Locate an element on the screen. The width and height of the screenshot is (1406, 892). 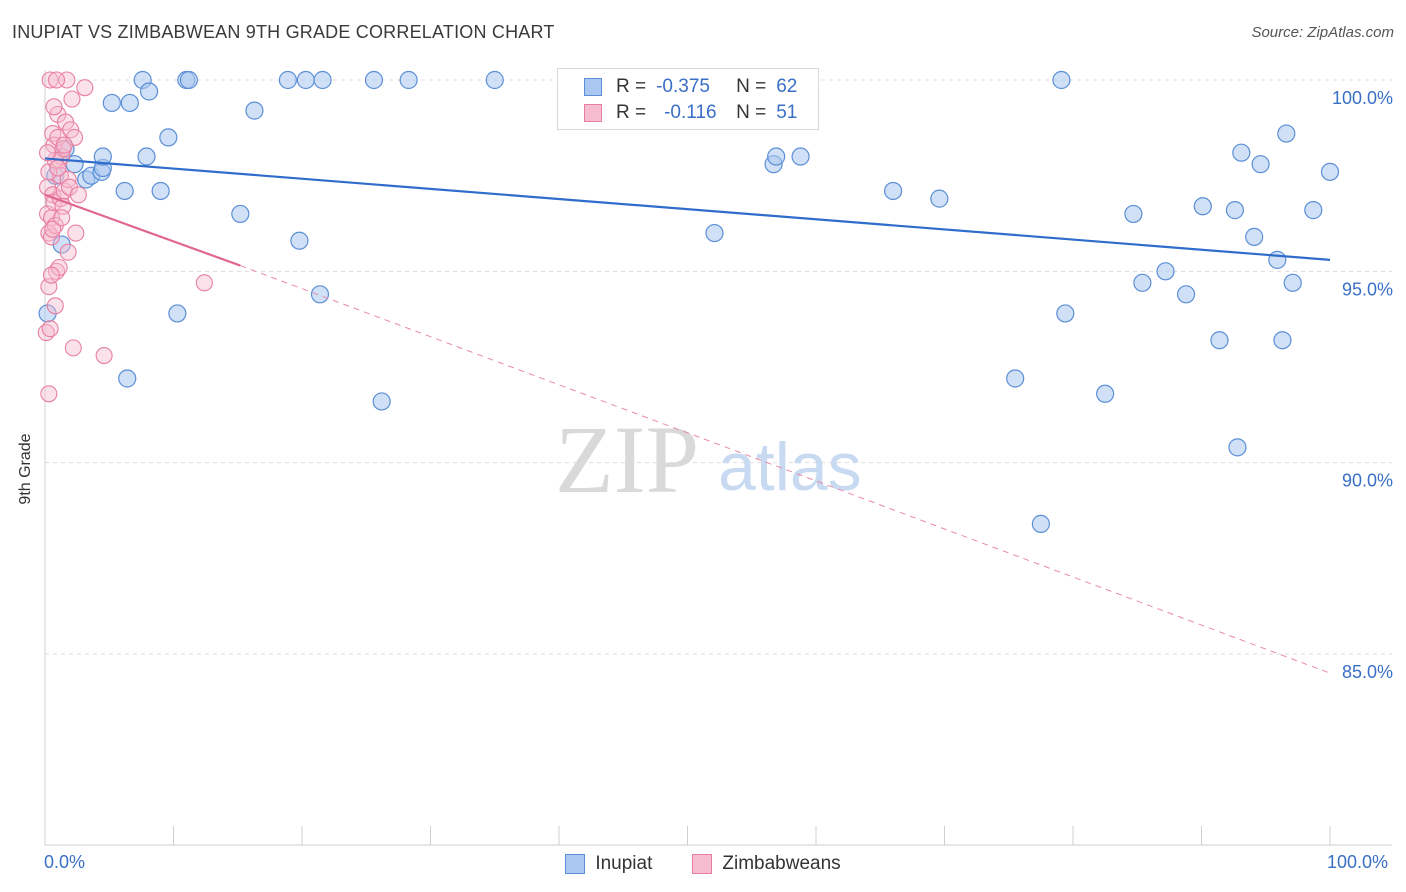
y-tick-label: 95.0% is located at coordinates (1367, 289).